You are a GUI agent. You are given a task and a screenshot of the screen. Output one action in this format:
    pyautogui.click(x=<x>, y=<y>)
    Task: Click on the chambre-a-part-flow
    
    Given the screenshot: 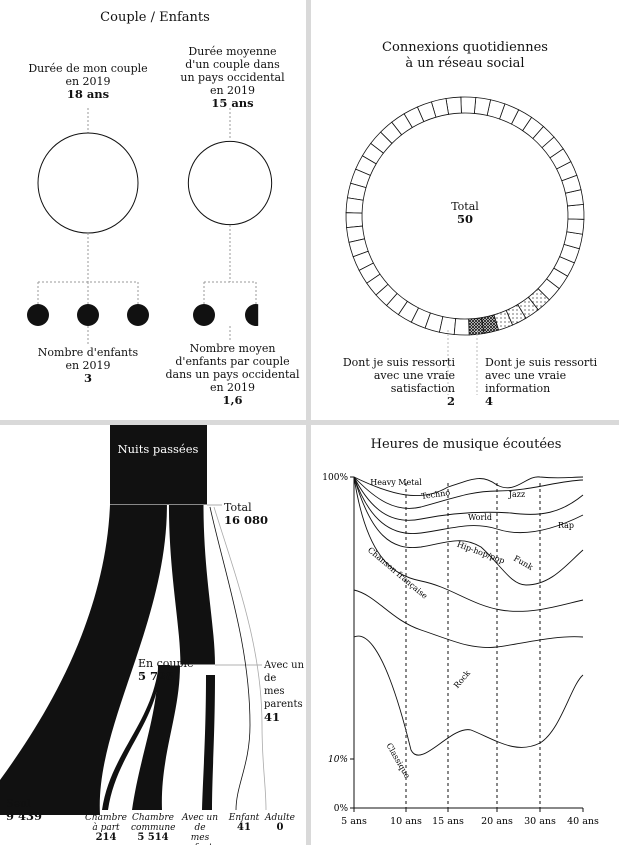 What is the action you would take?
    pyautogui.click(x=131, y=740)
    